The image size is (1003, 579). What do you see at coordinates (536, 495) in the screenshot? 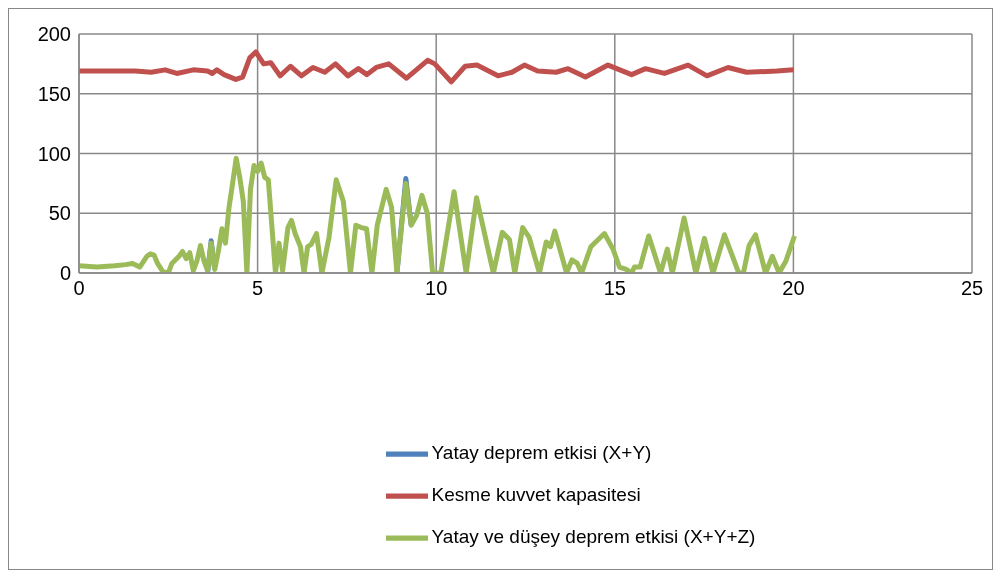
I see `legend-label: Kesme kuvvet kapasitesi` at bounding box center [536, 495].